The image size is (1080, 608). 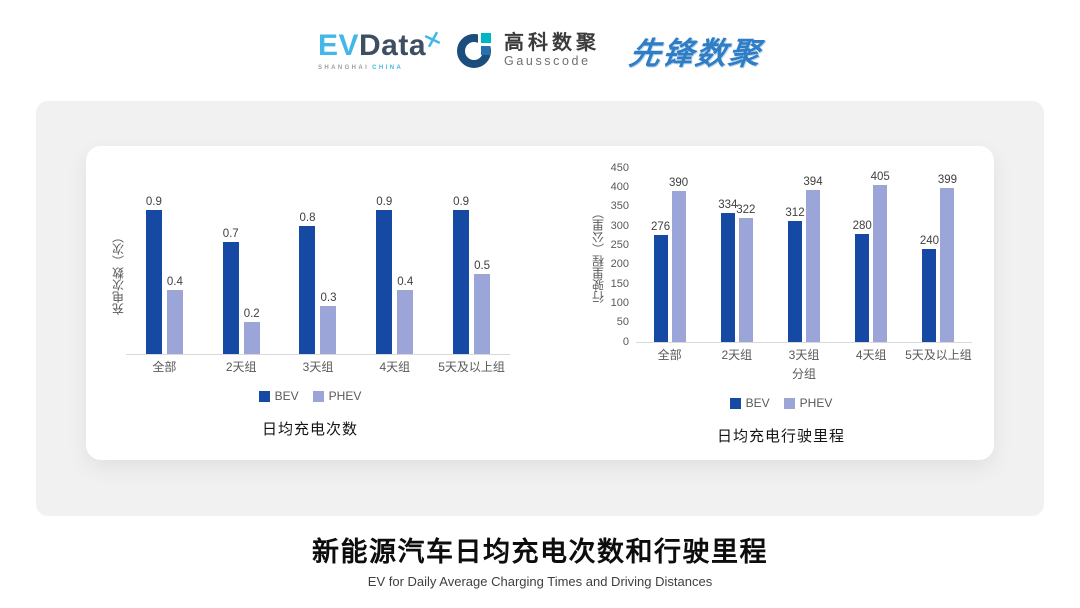 I want to click on pioneer-logo: 先锋数聚, so click(x=696, y=53).